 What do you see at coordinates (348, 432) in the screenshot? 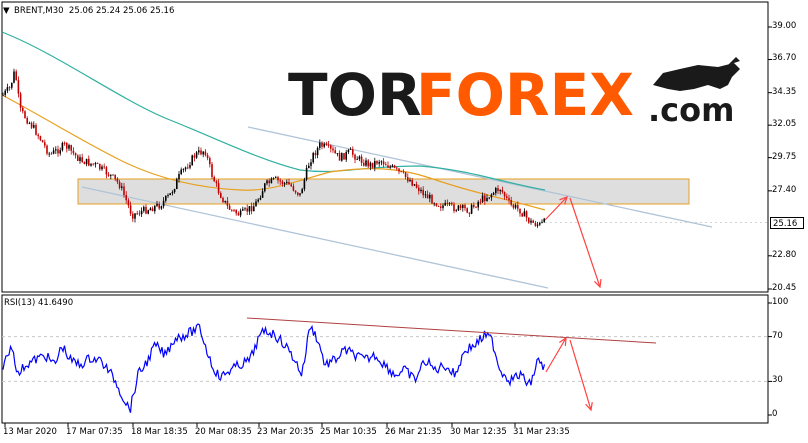
I see `time-axis-label: 25 Mar 10:35` at bounding box center [348, 432].